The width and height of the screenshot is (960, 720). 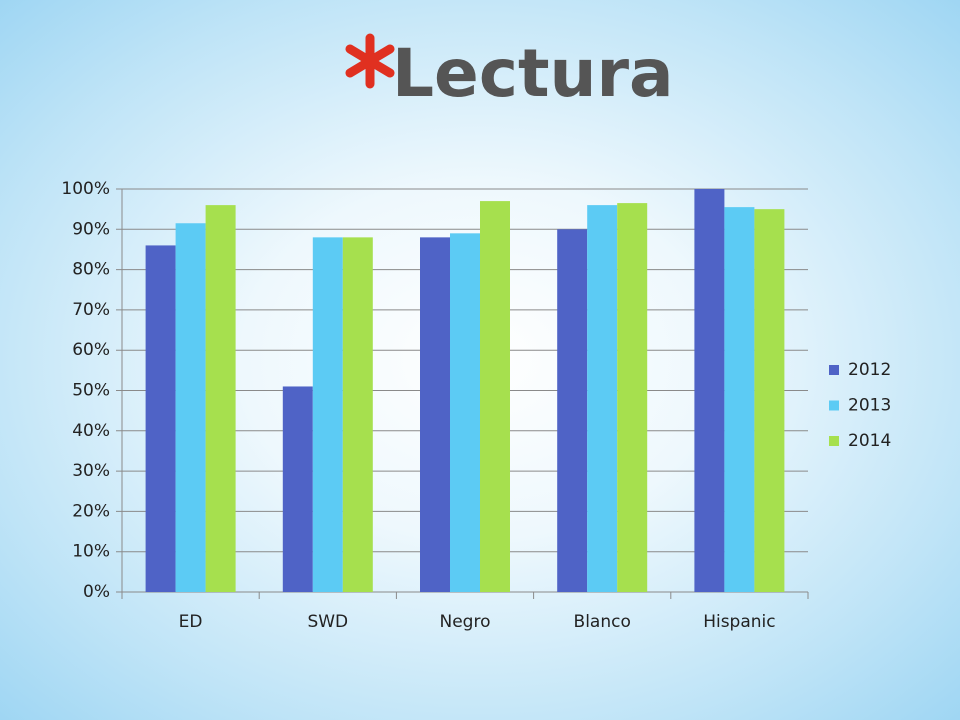 I want to click on y-tick-label: 30%, so click(x=91, y=471).